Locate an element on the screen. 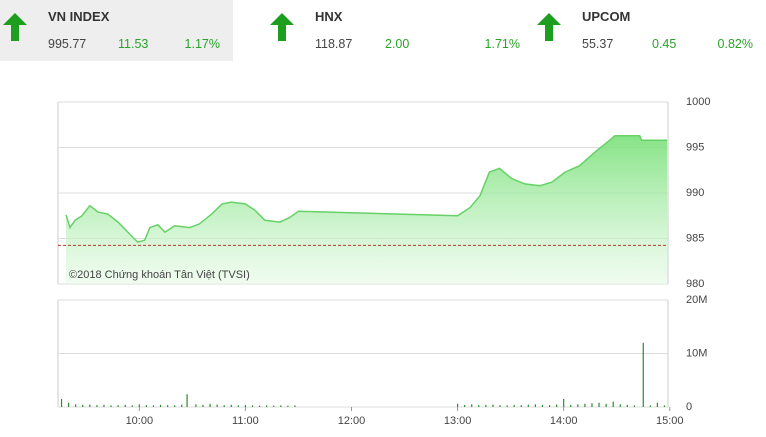  x-tick-label: 12:00 is located at coordinates (352, 421).